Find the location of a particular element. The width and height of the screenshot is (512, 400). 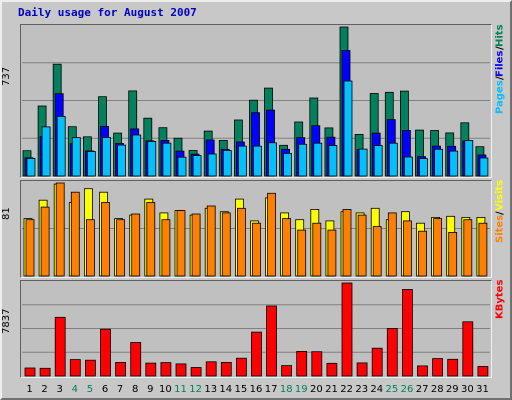

day-tick-label: 1 is located at coordinates (29, 389).